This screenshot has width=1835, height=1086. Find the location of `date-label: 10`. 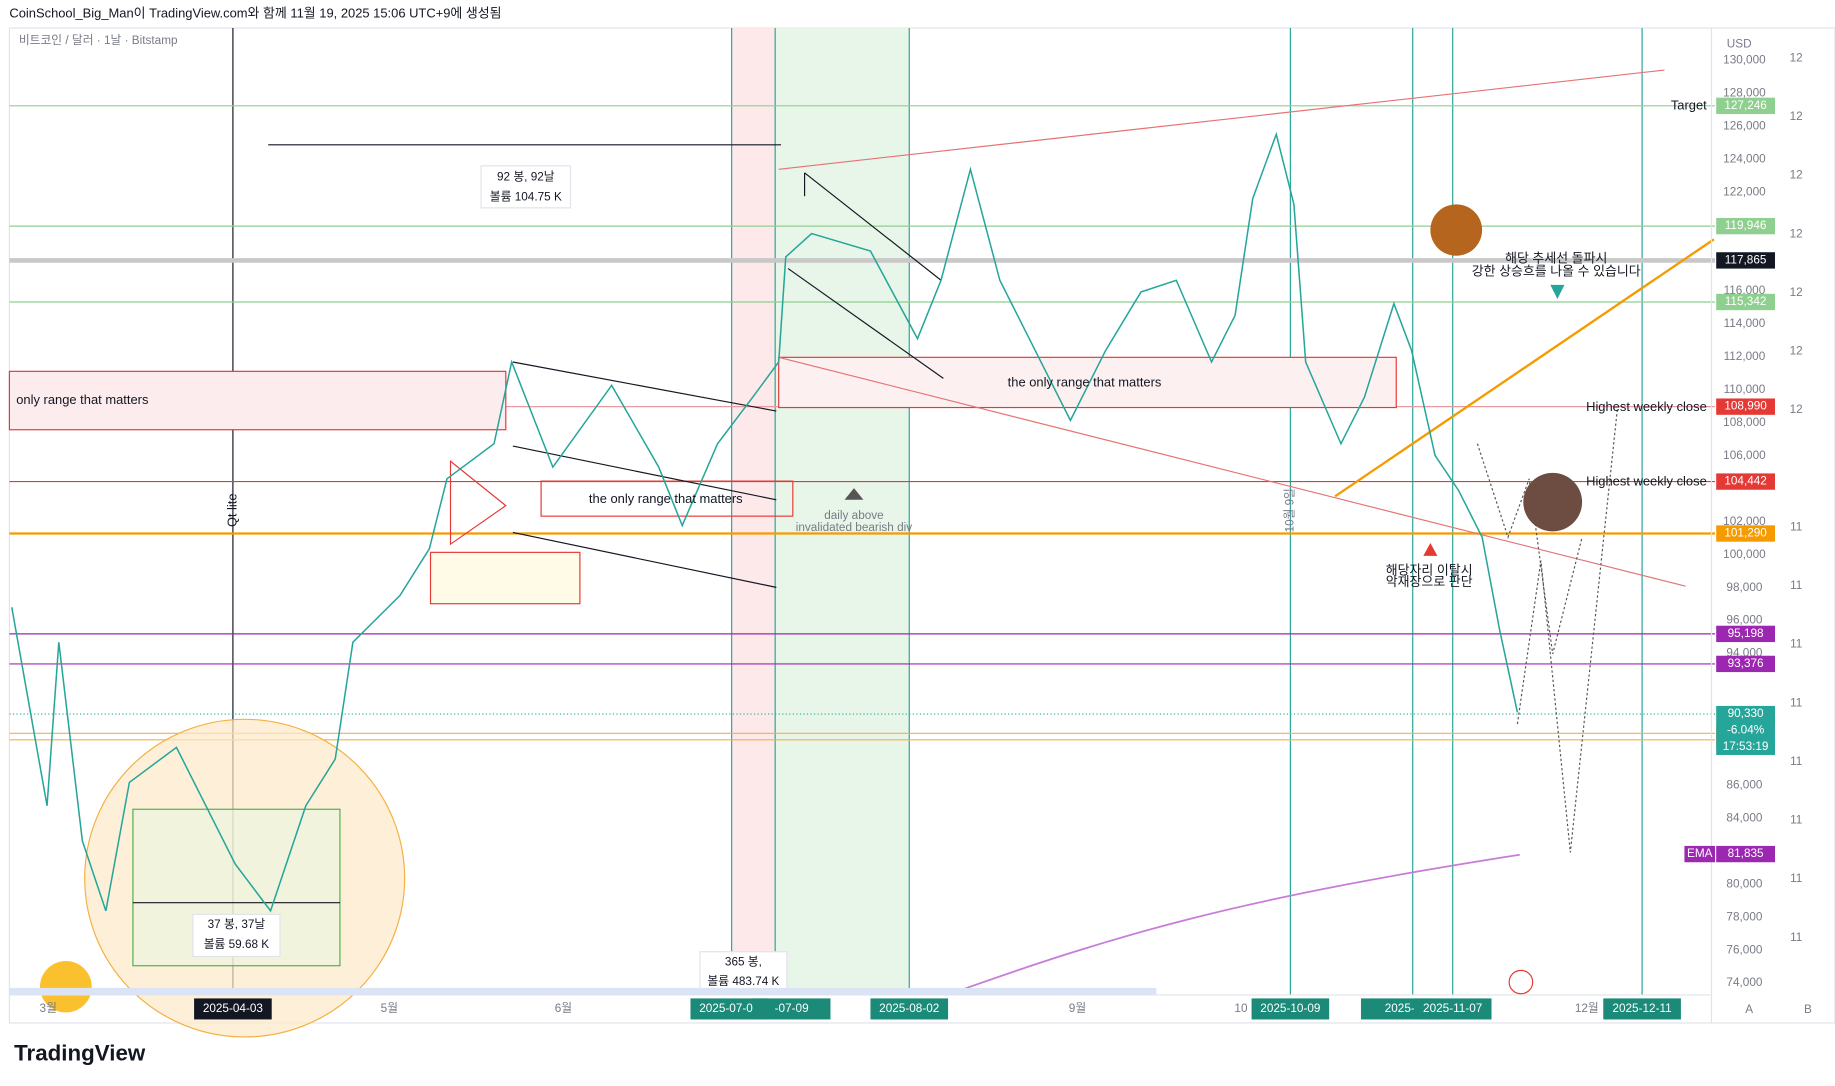

date-label: 10 is located at coordinates (1241, 1008).